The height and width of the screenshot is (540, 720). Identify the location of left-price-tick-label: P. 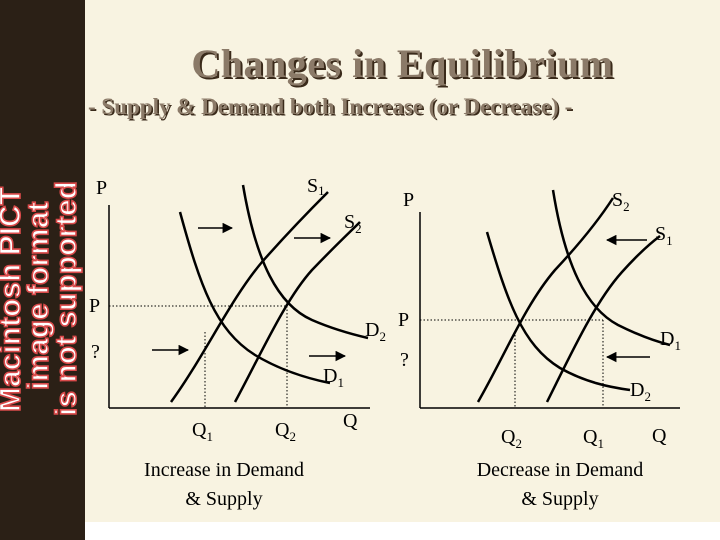
(94, 306).